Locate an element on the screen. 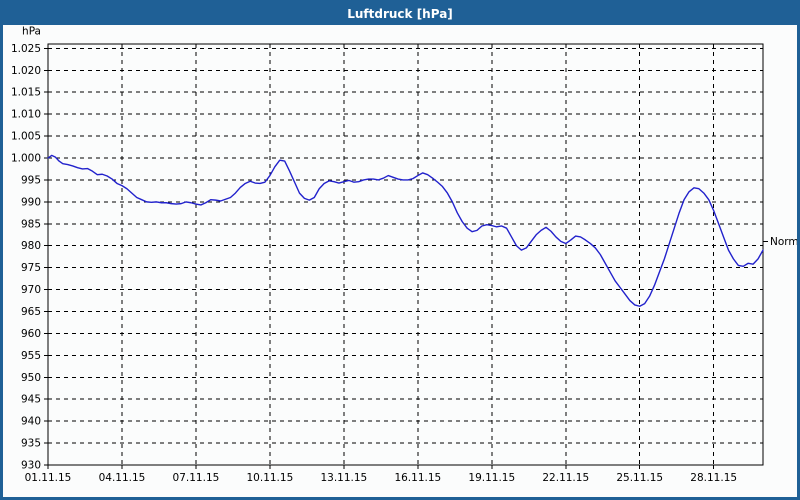 Image resolution: width=800 pixels, height=500 pixels. y-tick-label: 930 is located at coordinates (31, 466).